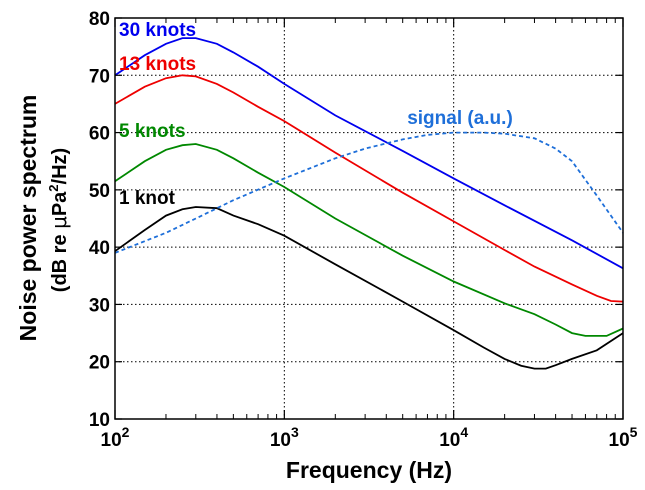 The image size is (645, 490). What do you see at coordinates (157, 30) in the screenshot?
I see `series-label-30-knots: 30 knots` at bounding box center [157, 30].